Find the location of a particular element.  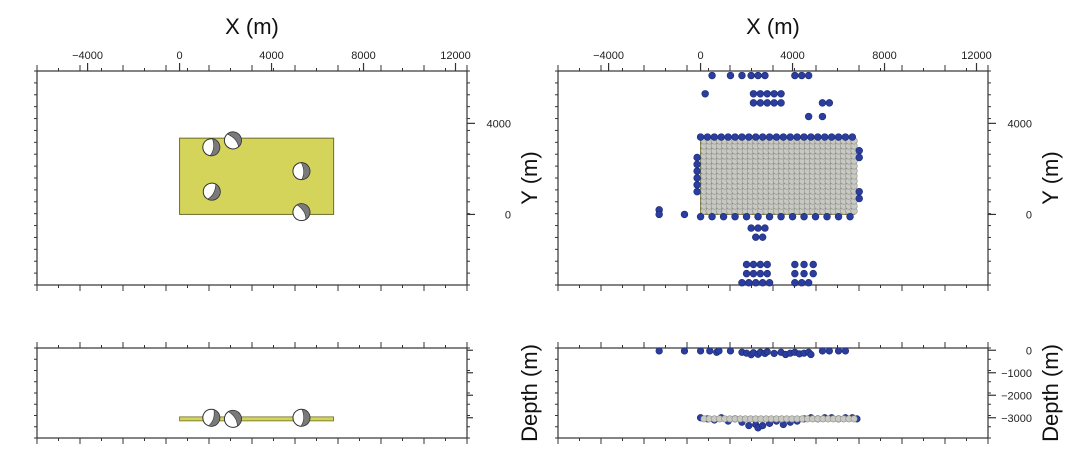

map-left-x-tick-labels: −4000 0 4000 8000 12000 is located at coordinates (271, 60).